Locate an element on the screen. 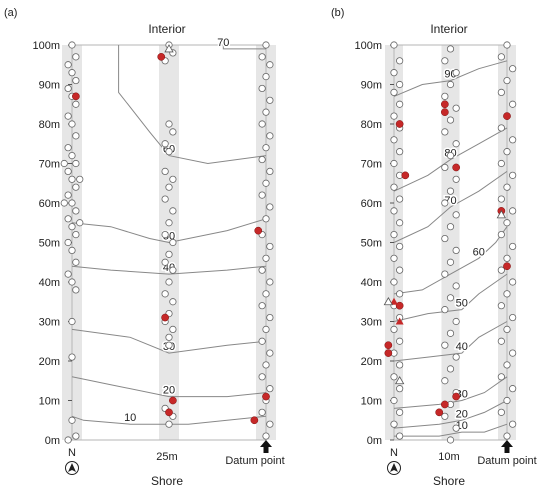  y-tick-label: 20m is located at coordinates (371, 362).